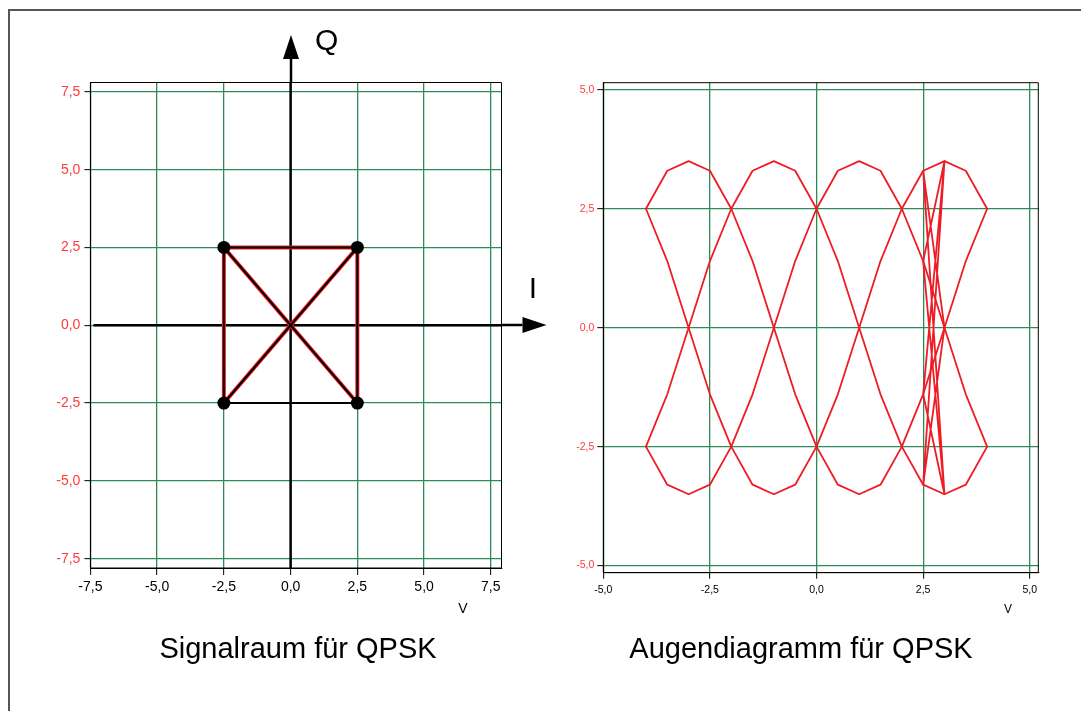 The height and width of the screenshot is (711, 1081). I want to click on text: Augendiagramm für QPSK, so click(801, 648).